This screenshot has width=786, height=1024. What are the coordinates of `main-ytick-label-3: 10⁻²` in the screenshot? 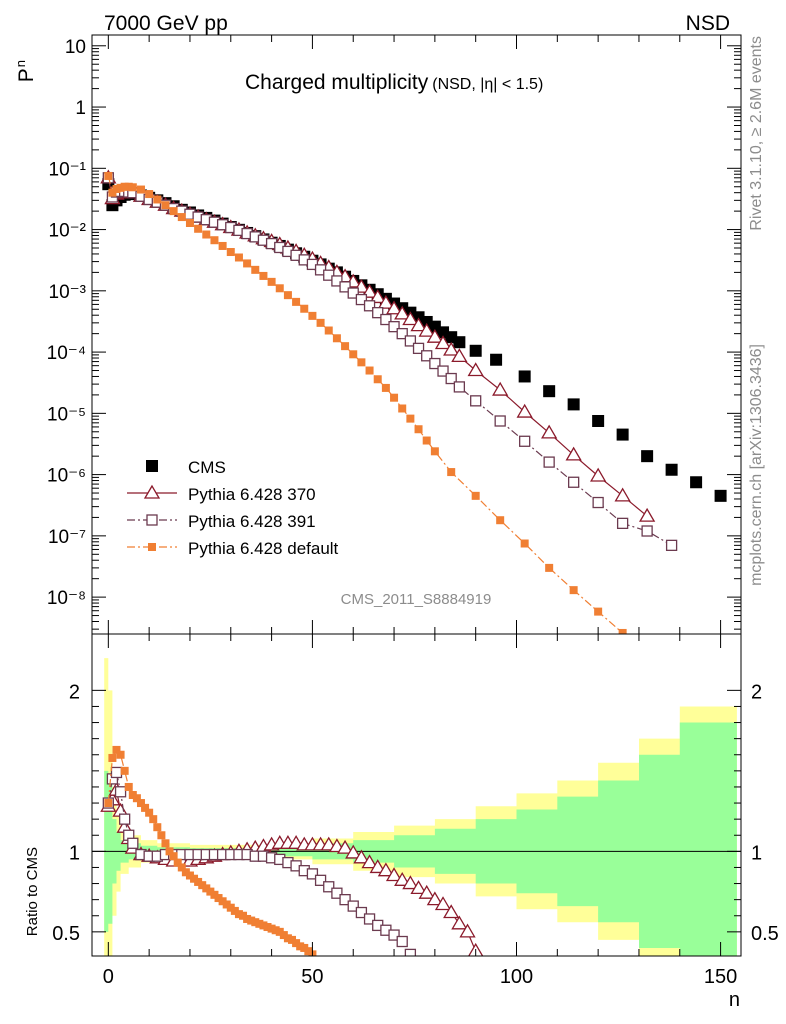 It's located at (68, 231).